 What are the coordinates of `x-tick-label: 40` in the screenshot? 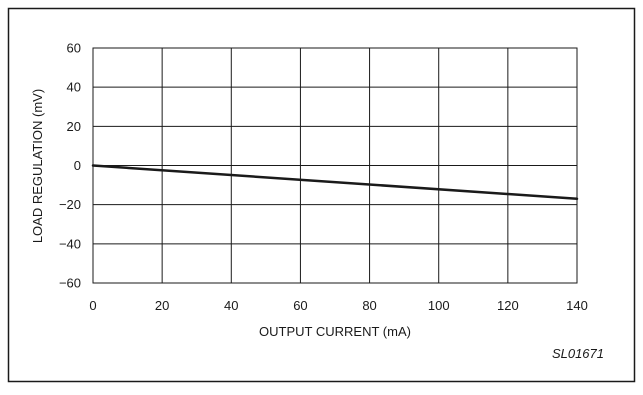 It's located at (231, 305).